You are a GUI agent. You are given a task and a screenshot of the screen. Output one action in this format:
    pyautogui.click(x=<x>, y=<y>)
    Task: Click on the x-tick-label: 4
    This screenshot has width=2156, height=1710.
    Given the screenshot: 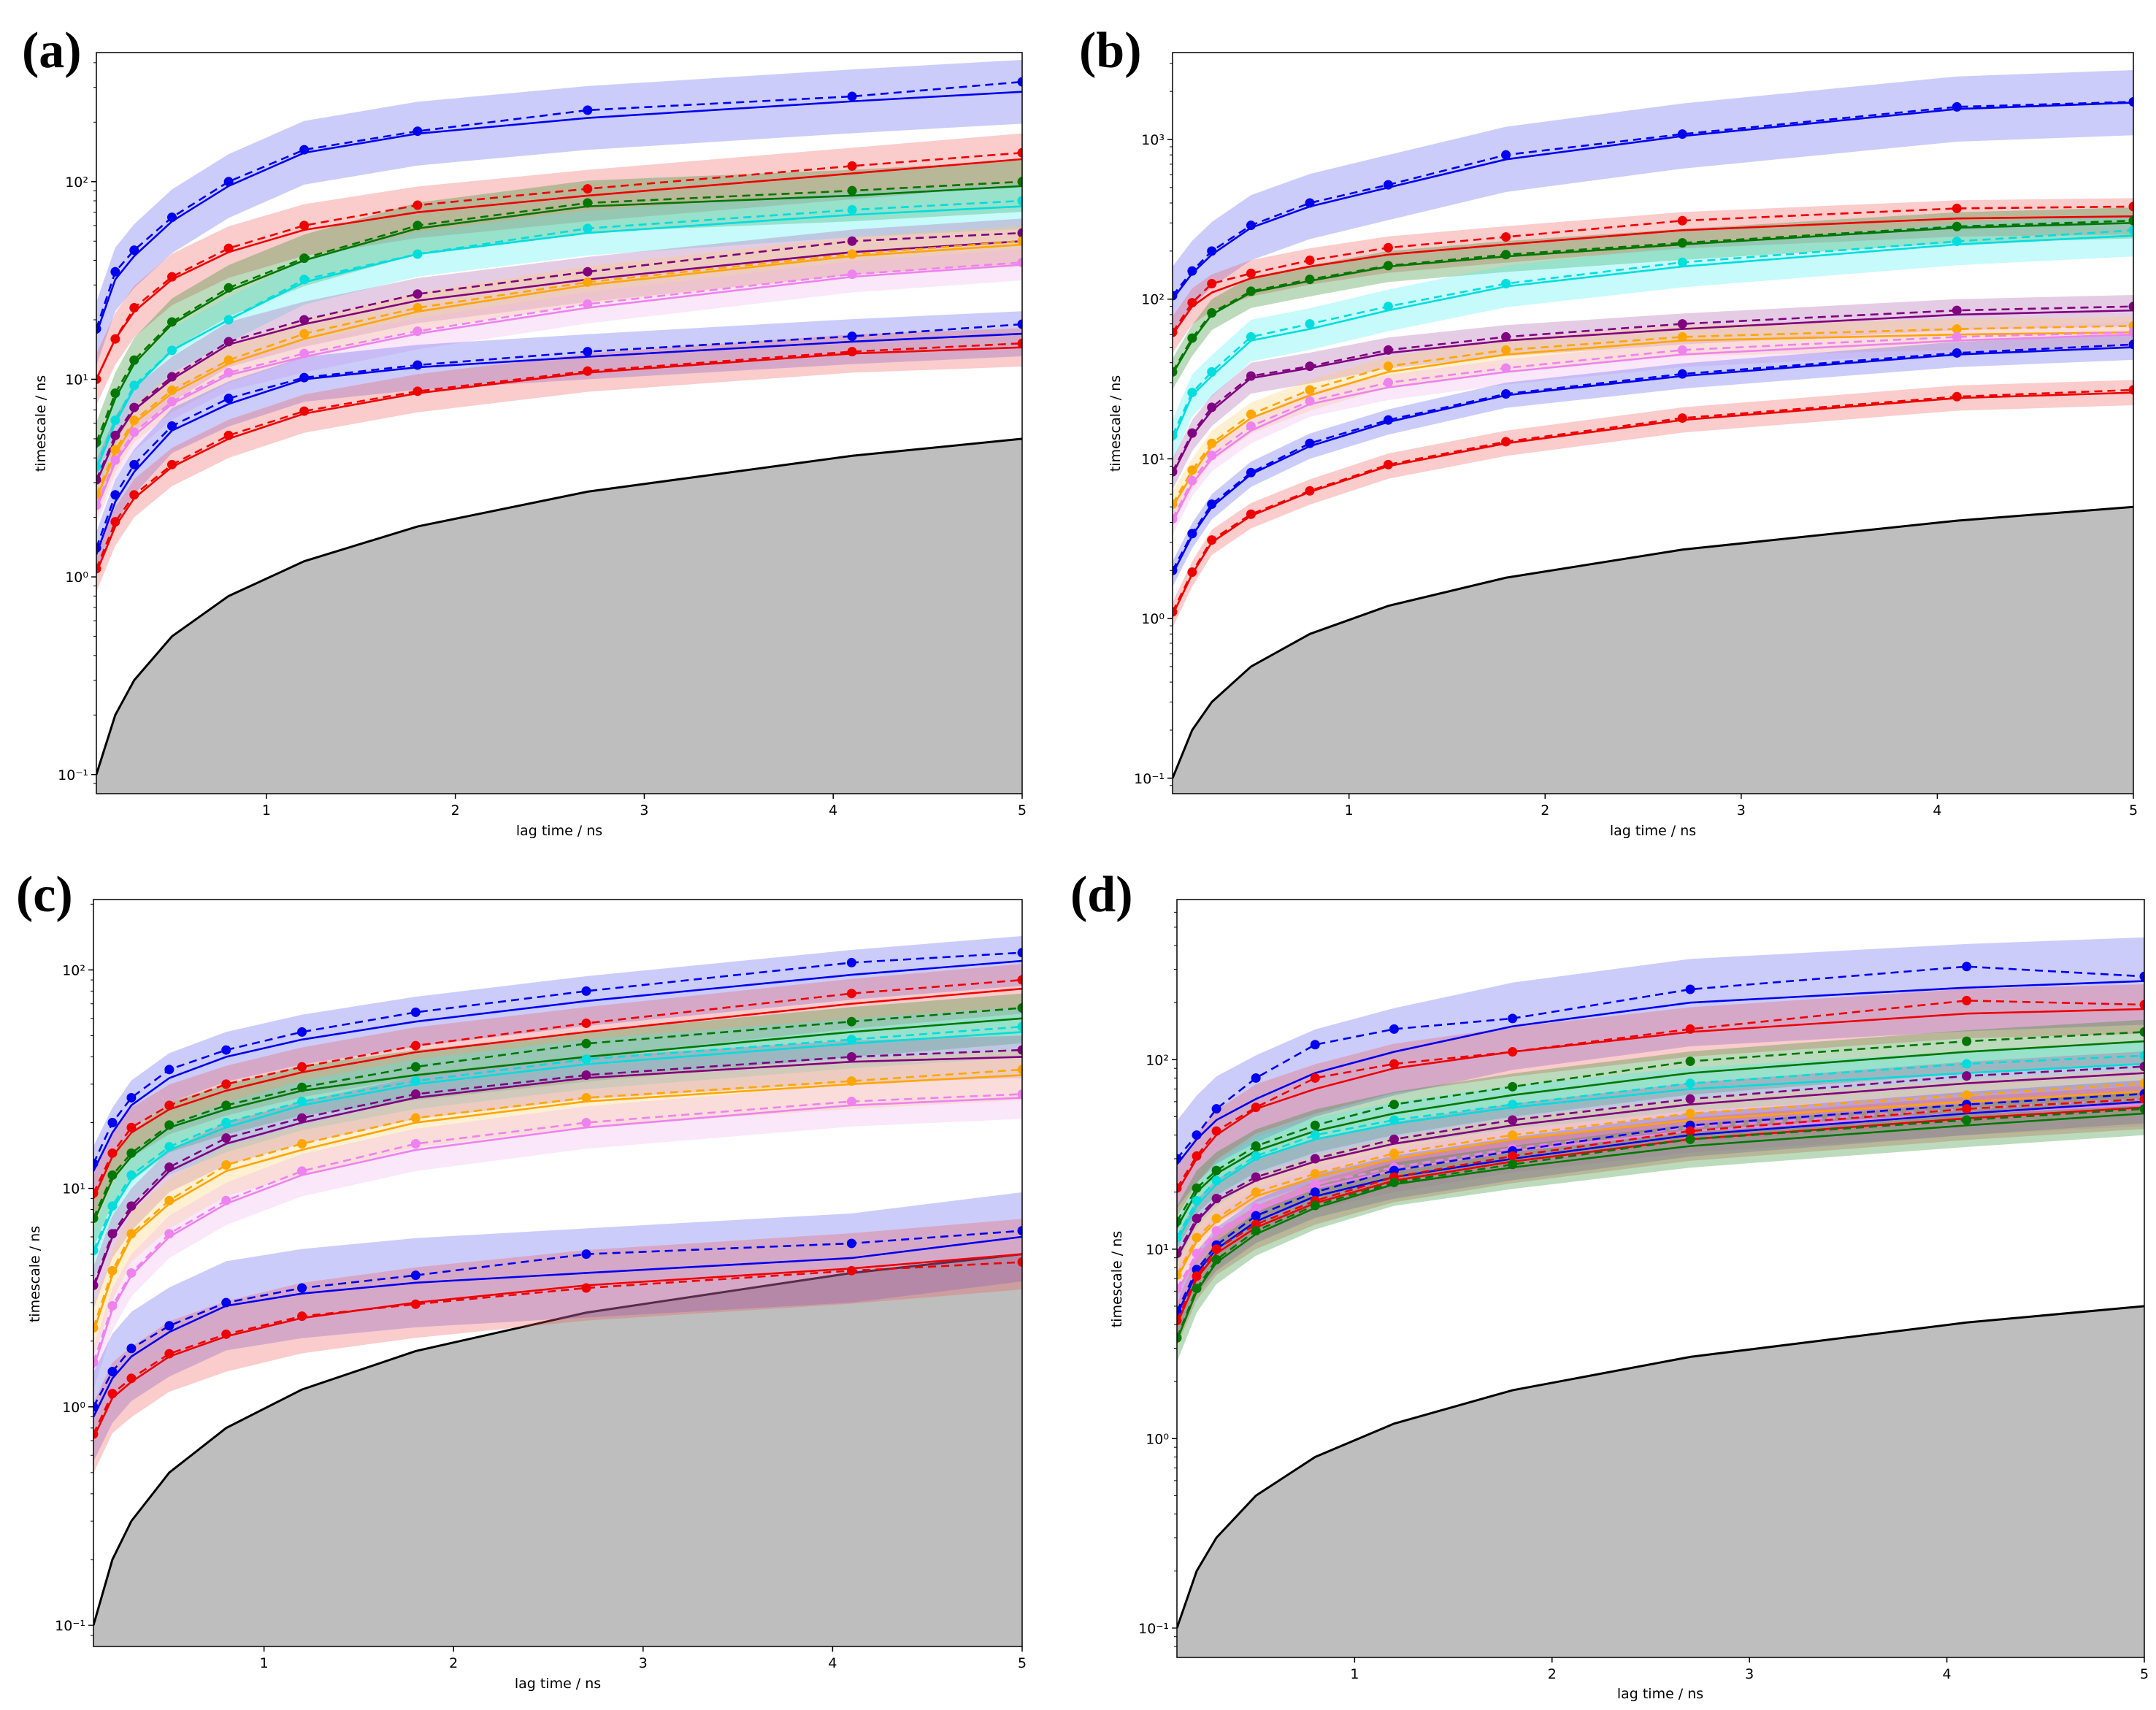 What is the action you would take?
    pyautogui.click(x=1947, y=1674)
    